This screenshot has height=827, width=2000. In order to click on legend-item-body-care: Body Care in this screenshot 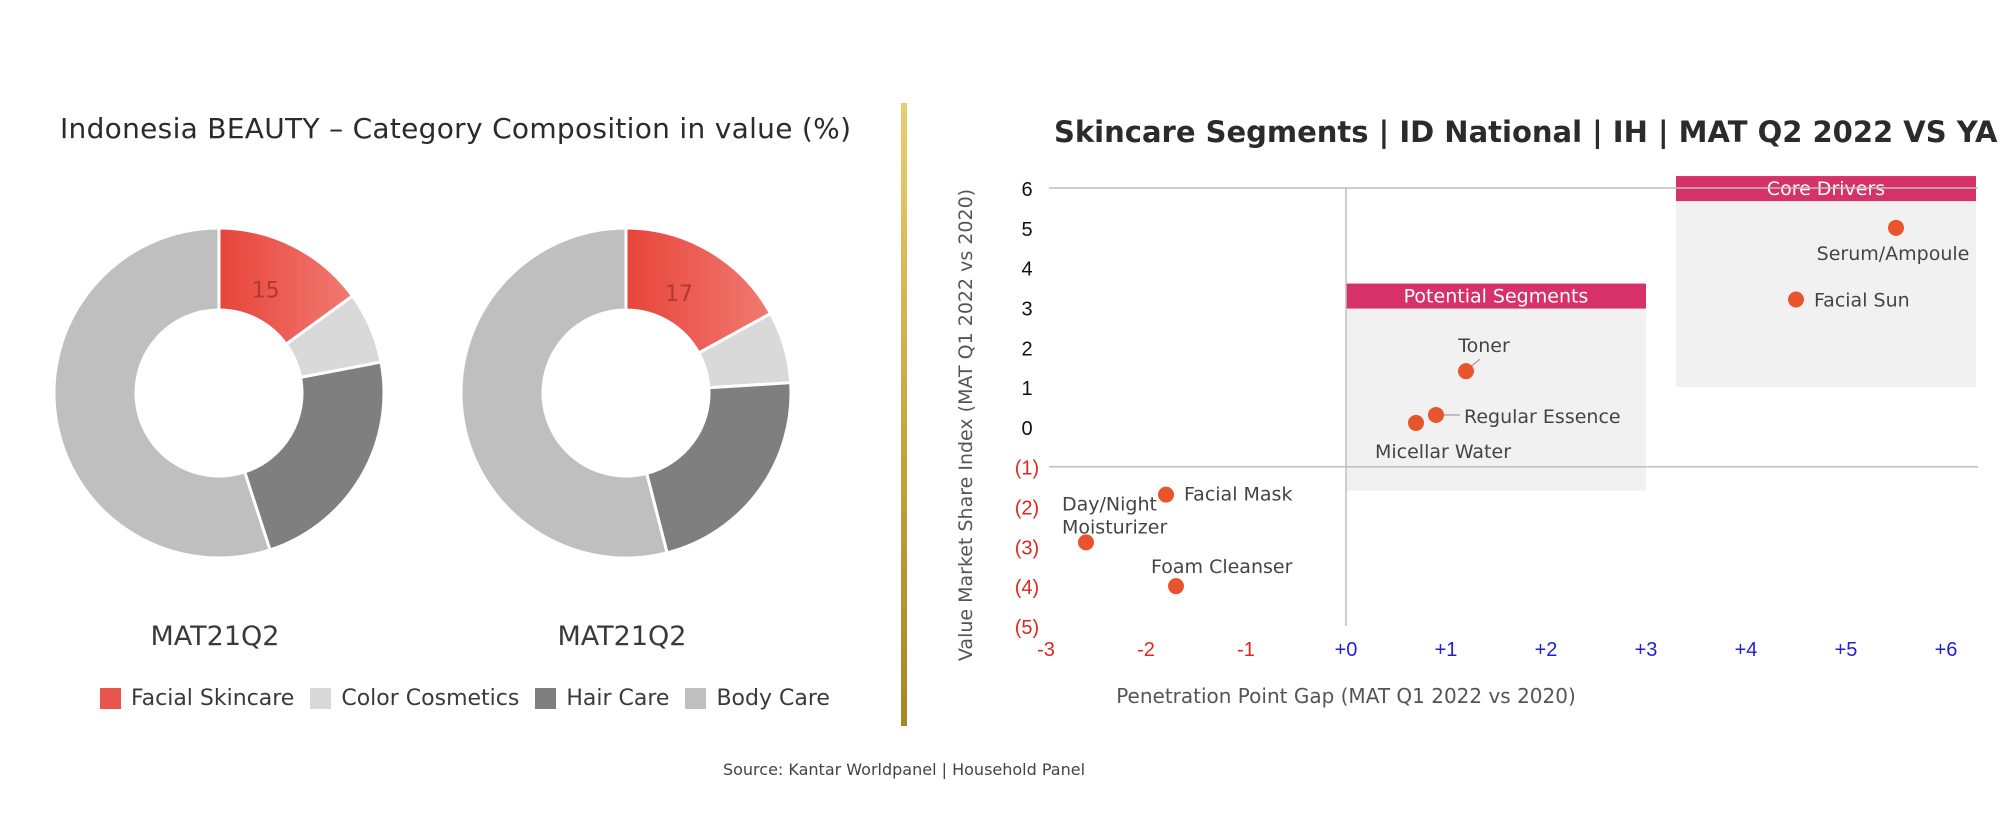, I will do `click(757, 698)`.